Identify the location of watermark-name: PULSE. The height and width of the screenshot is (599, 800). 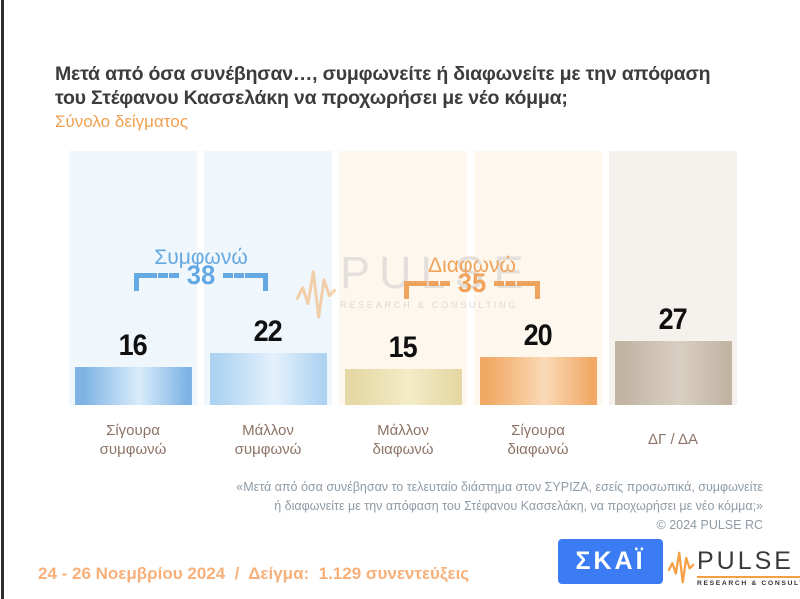
(436, 272).